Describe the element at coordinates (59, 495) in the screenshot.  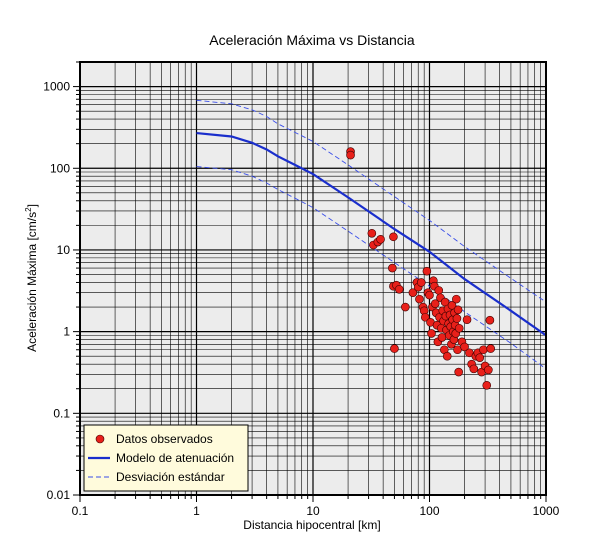
I see `y-tick-label: 0.01` at that location.